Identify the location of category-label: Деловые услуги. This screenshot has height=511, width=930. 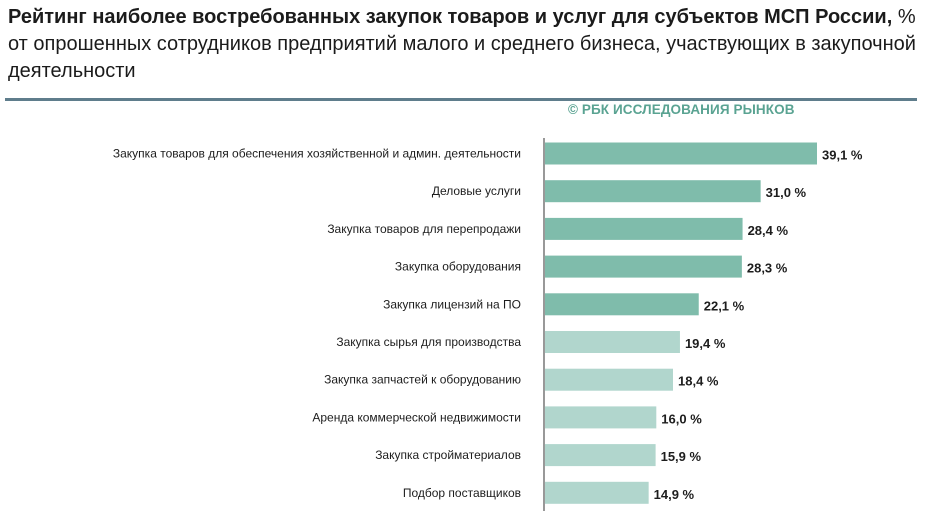
(476, 191).